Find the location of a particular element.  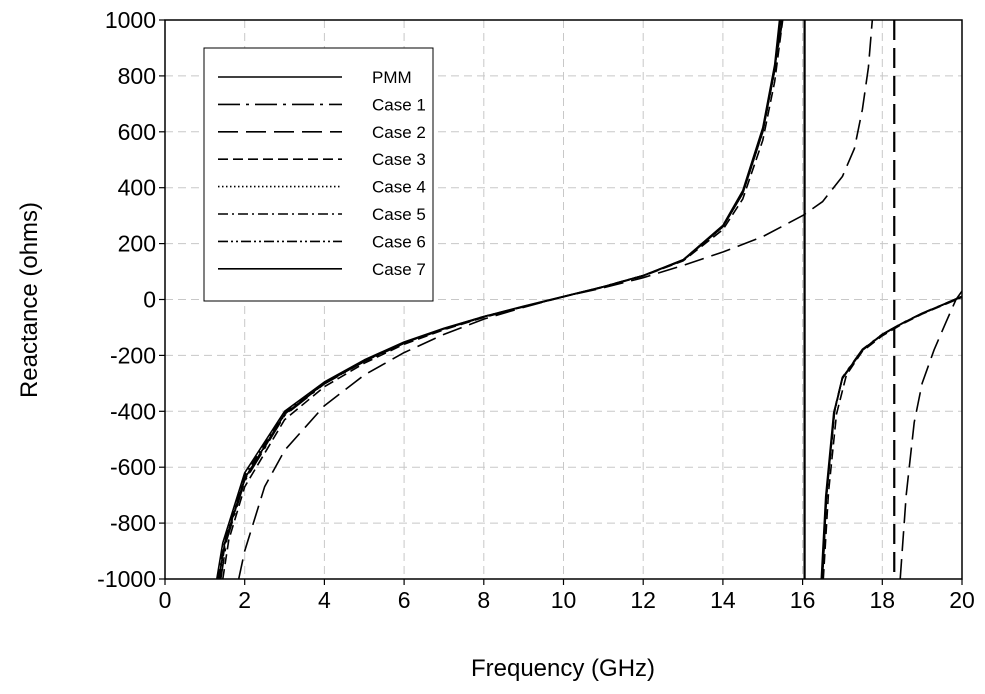

x-tick-label: 10 is located at coordinates (564, 600).